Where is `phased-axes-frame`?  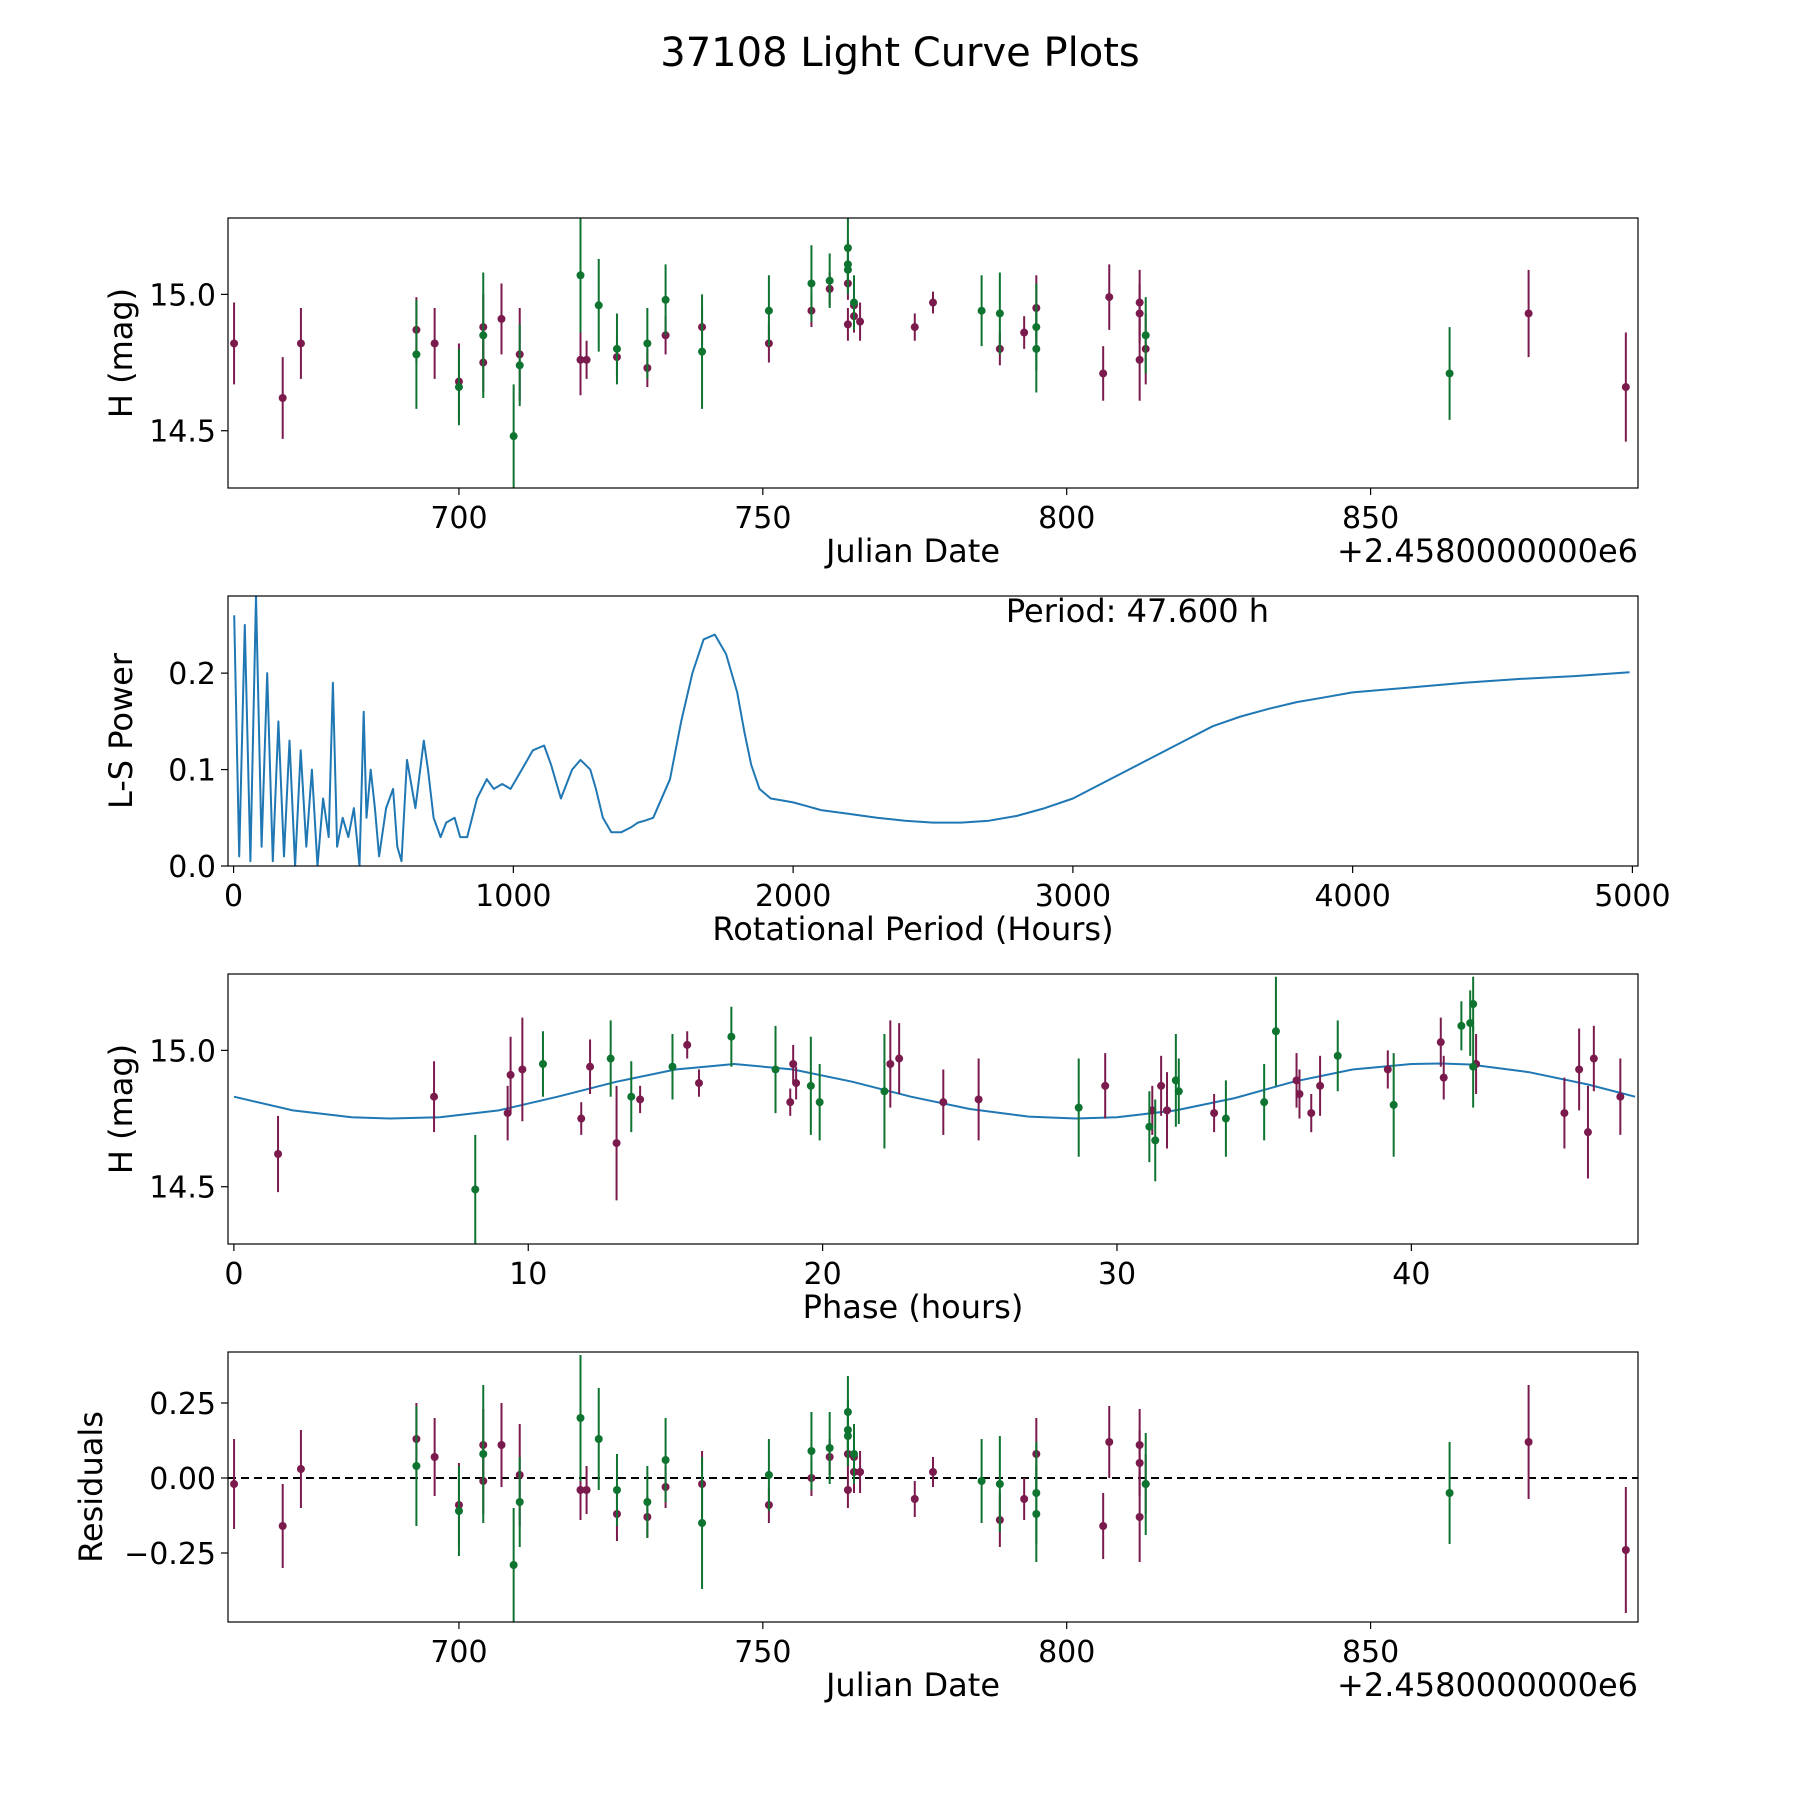 phased-axes-frame is located at coordinates (933, 1109).